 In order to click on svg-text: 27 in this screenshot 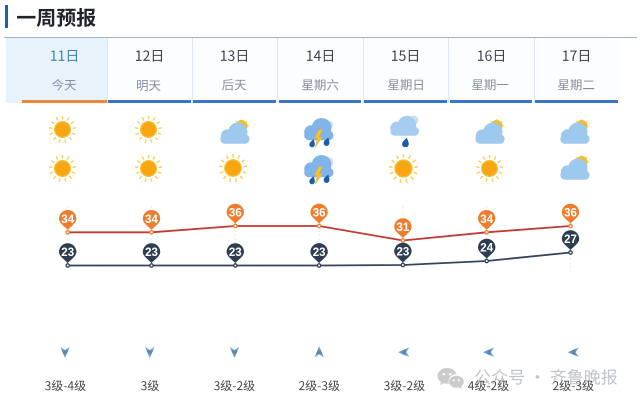, I will do `click(570, 240)`.